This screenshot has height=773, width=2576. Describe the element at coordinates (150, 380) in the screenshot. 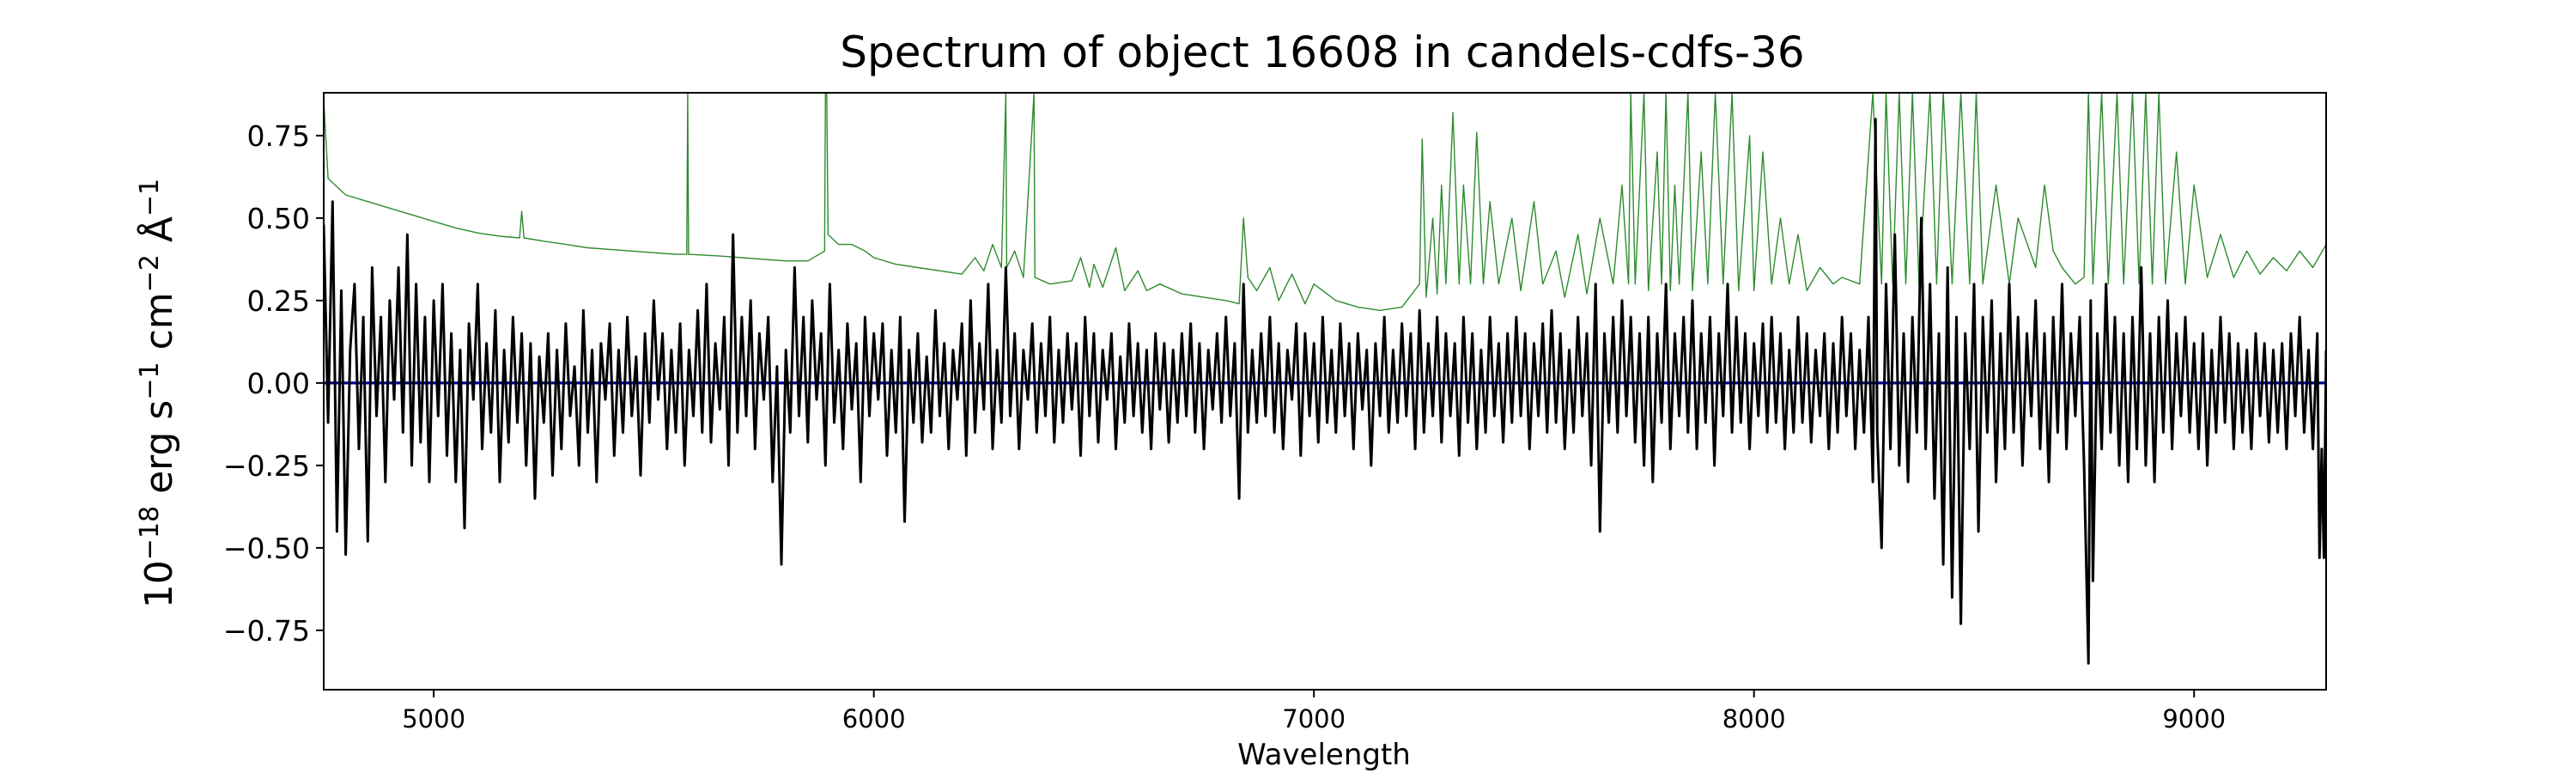

I see `y-label-s-exp: −1` at that location.